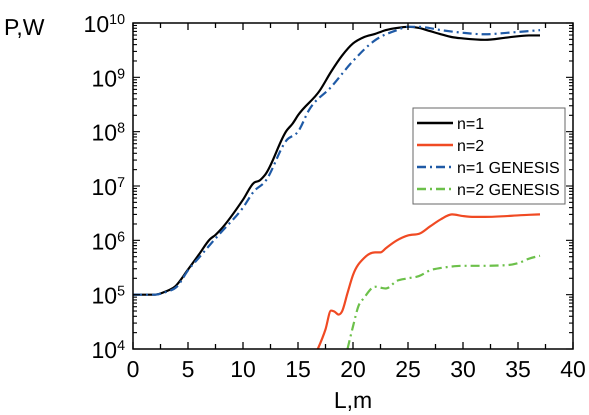  Describe the element at coordinates (108, 295) in the screenshot. I see `y-tick-label: 10$^{5}$` at that location.